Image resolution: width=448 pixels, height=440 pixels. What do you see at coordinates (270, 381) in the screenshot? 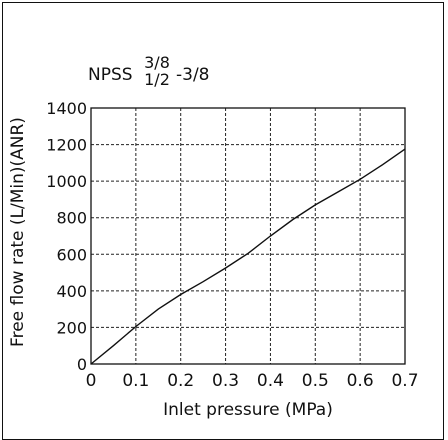
I see `x-tick-label: 0.4` at bounding box center [270, 381].